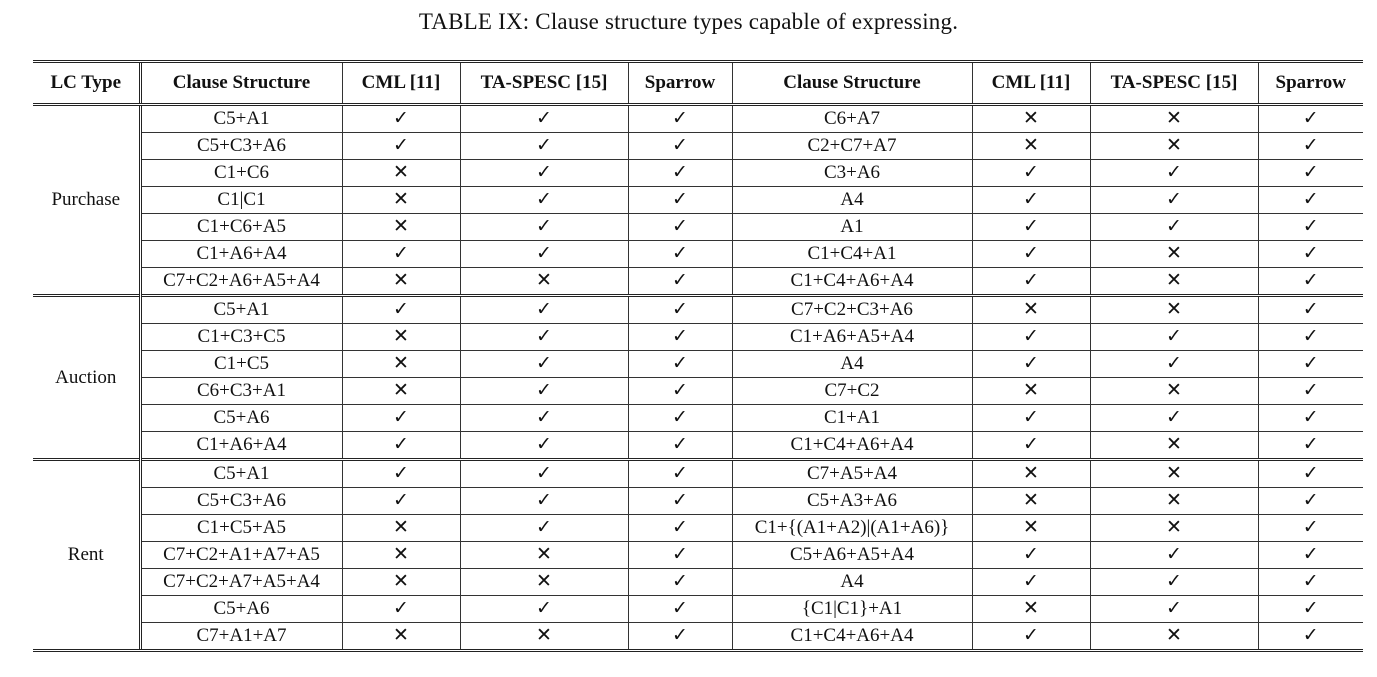 The width and height of the screenshot is (1377, 677). I want to click on table-row: C1+A6+A4 ✓ ✓ ✓ C1+C4+A1 ✓ ✕ ✓, so click(698, 254).